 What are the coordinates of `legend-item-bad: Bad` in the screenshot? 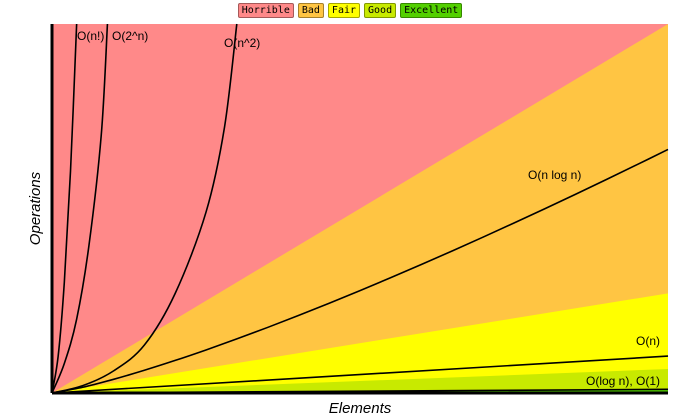 It's located at (310, 10).